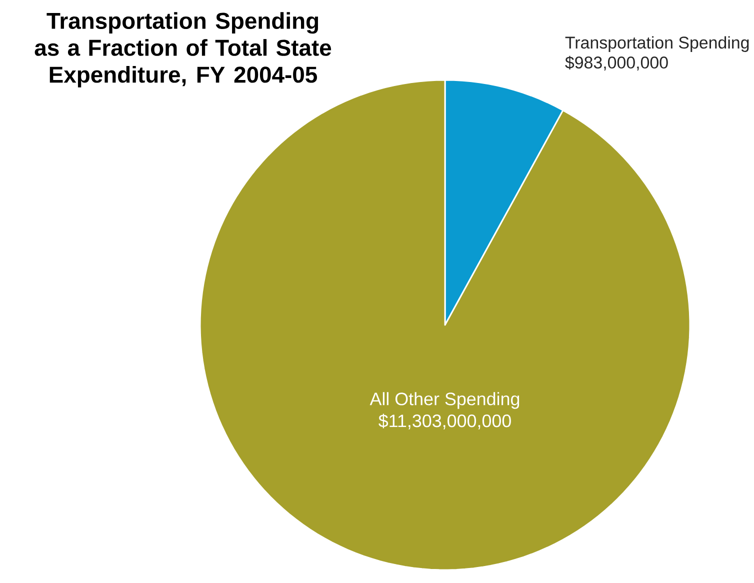 The height and width of the screenshot is (583, 754). Describe the element at coordinates (445, 400) in the screenshot. I see `slice-label: All Other Spending` at that location.